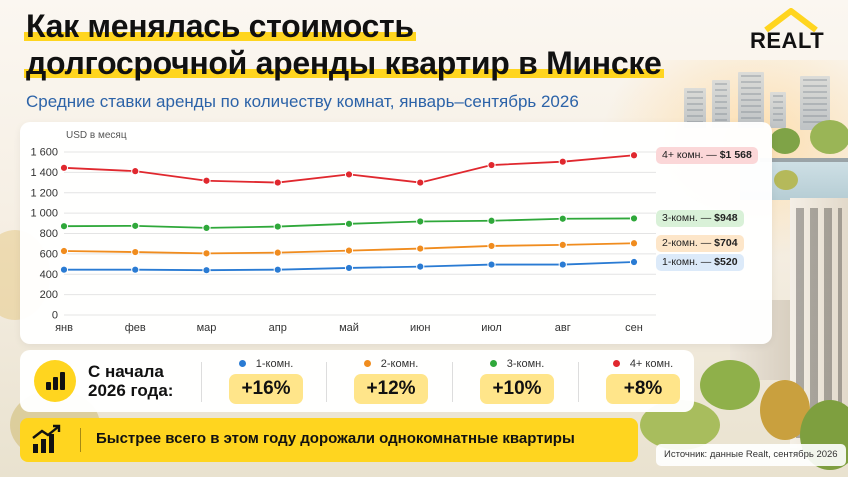 The width and height of the screenshot is (848, 477). What do you see at coordinates (49, 254) in the screenshot?
I see `y-tick-label: 600` at bounding box center [49, 254].